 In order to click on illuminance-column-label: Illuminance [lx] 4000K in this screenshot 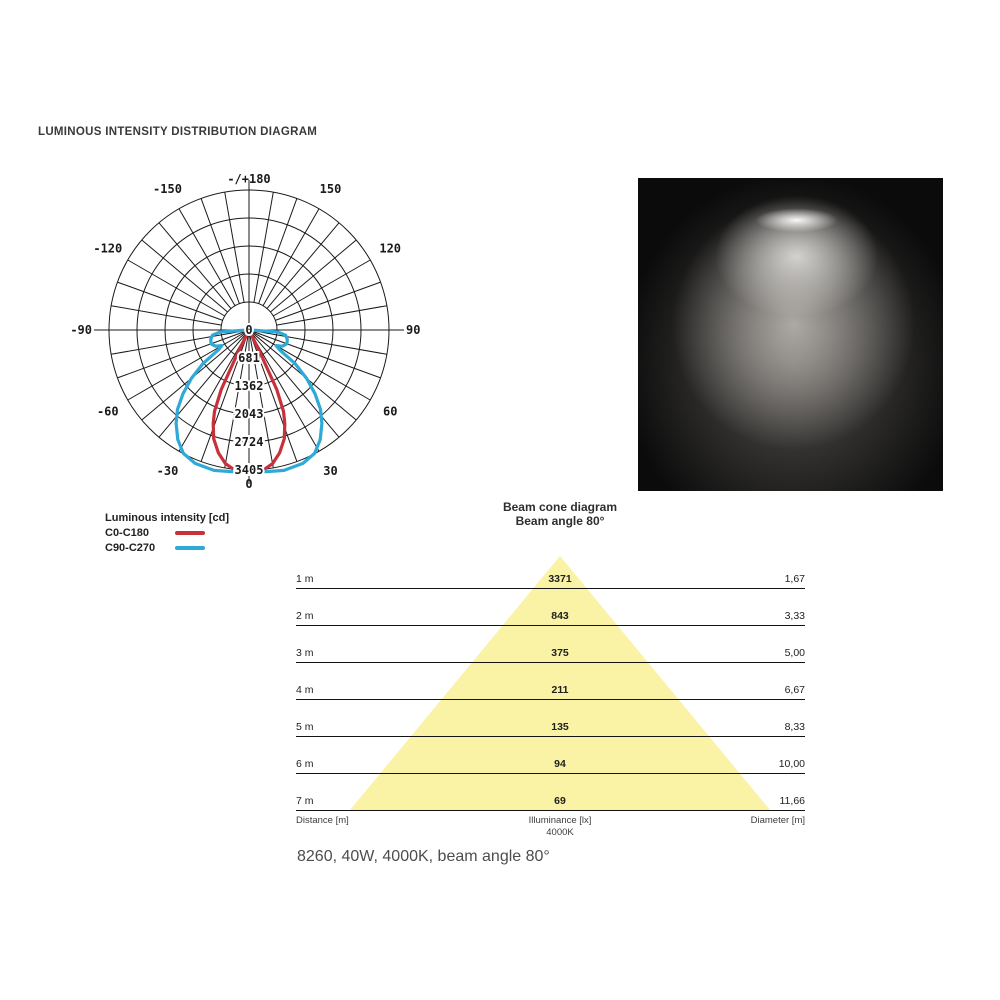, I will do `click(560, 827)`.